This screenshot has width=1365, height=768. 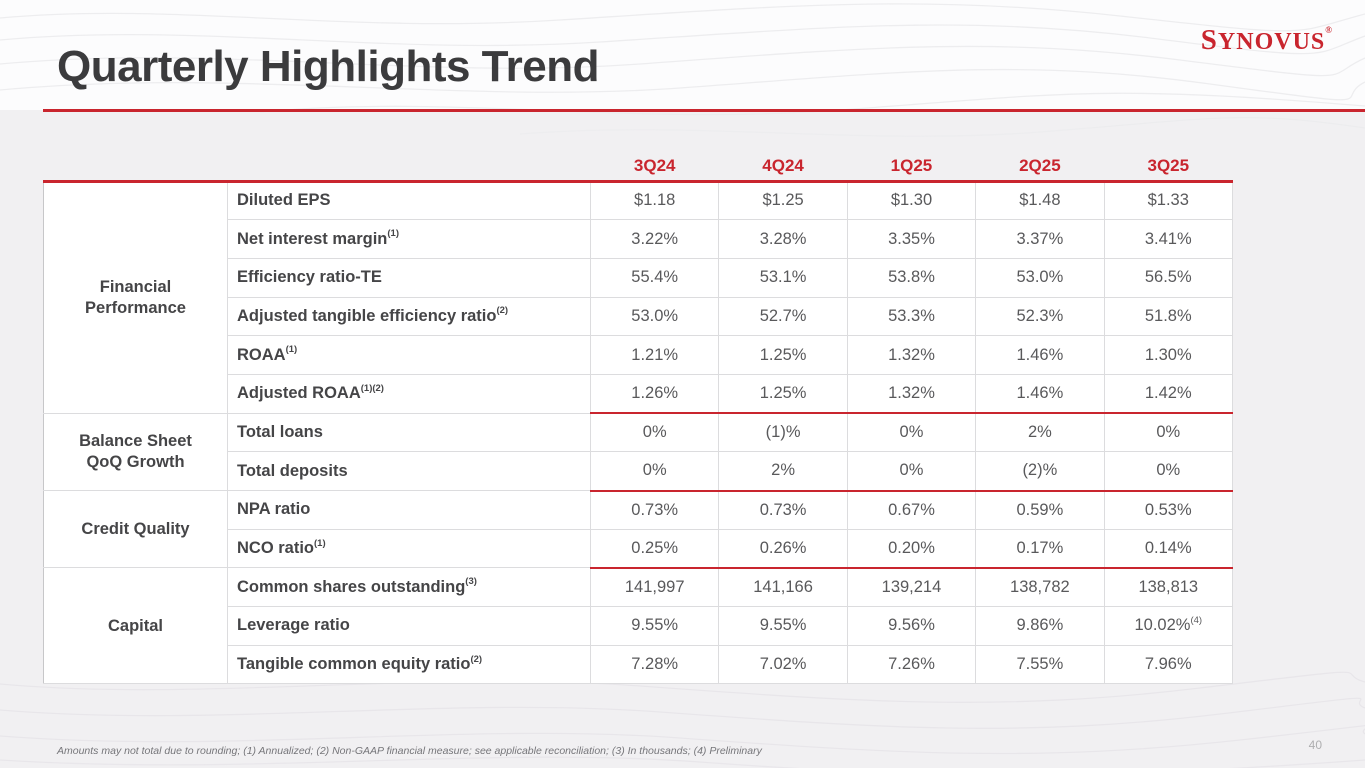 What do you see at coordinates (1168, 169) in the screenshot?
I see `column-header-3q25: 3Q25` at bounding box center [1168, 169].